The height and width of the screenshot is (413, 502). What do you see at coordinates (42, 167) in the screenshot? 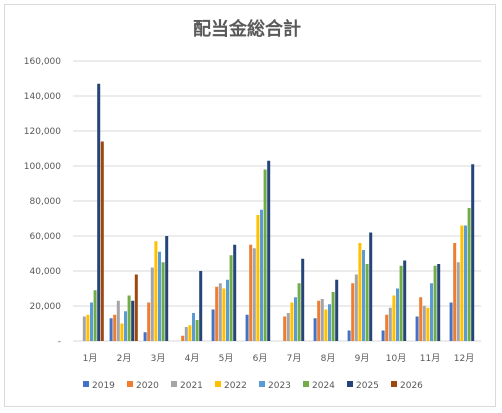
I see `y-tick-label: 100,000` at bounding box center [42, 167].